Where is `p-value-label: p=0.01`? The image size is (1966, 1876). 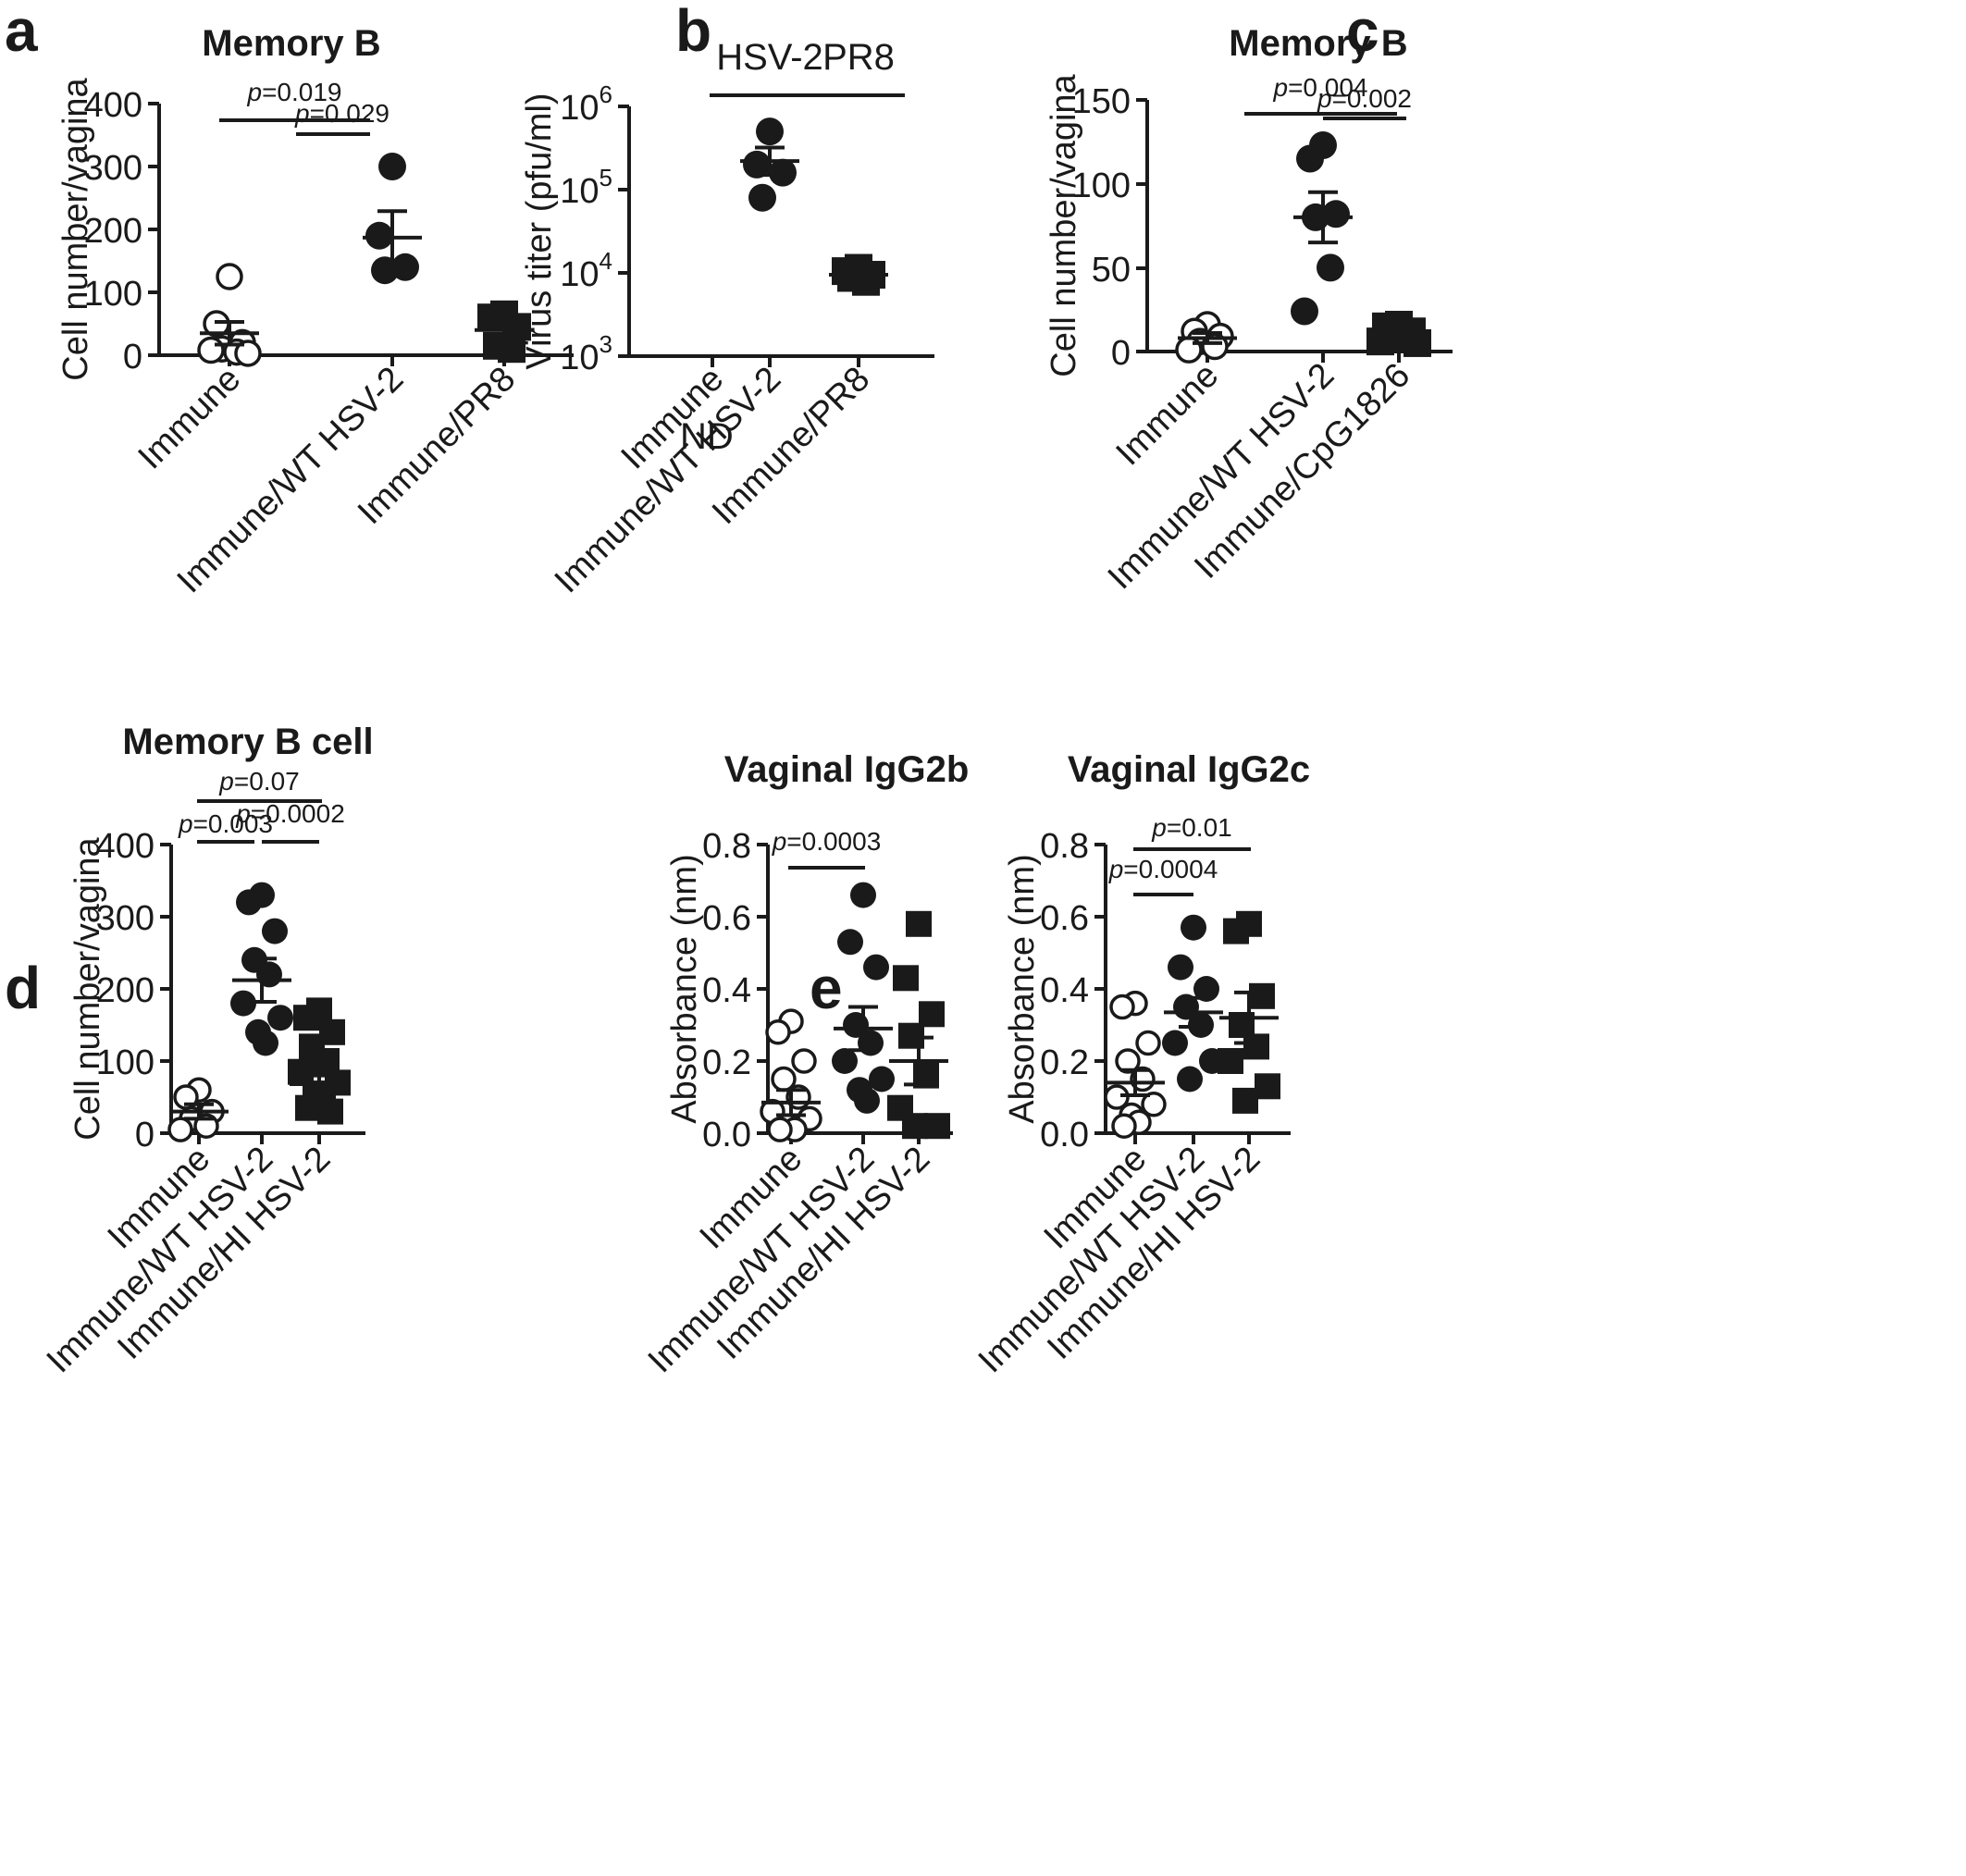 p-value-label: p=0.01 is located at coordinates (1191, 827).